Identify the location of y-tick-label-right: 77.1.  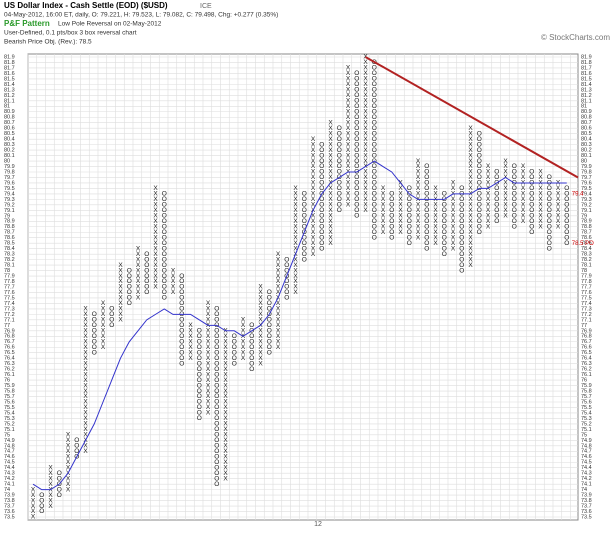
(586, 320).